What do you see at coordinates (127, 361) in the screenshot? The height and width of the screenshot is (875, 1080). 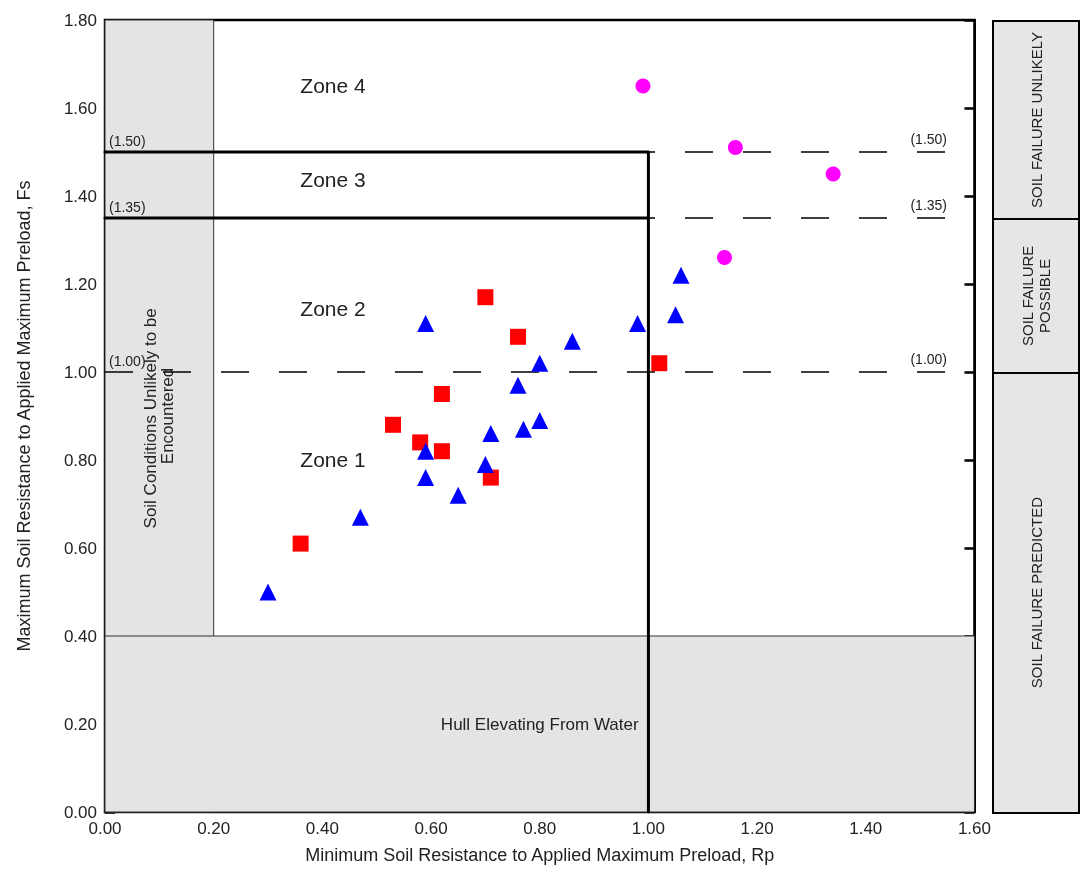 I see `ref-line-label: (1.00)` at bounding box center [127, 361].